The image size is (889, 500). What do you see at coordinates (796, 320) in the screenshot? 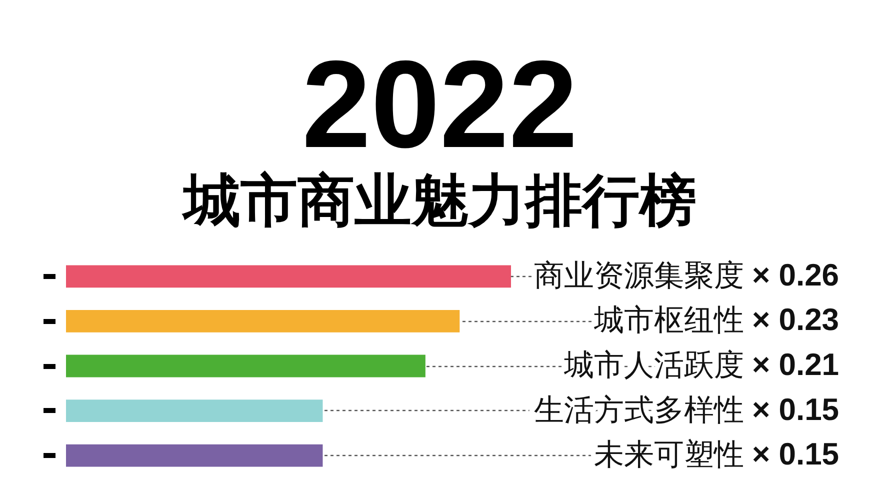
I see `data-label: × 0.23` at bounding box center [796, 320].